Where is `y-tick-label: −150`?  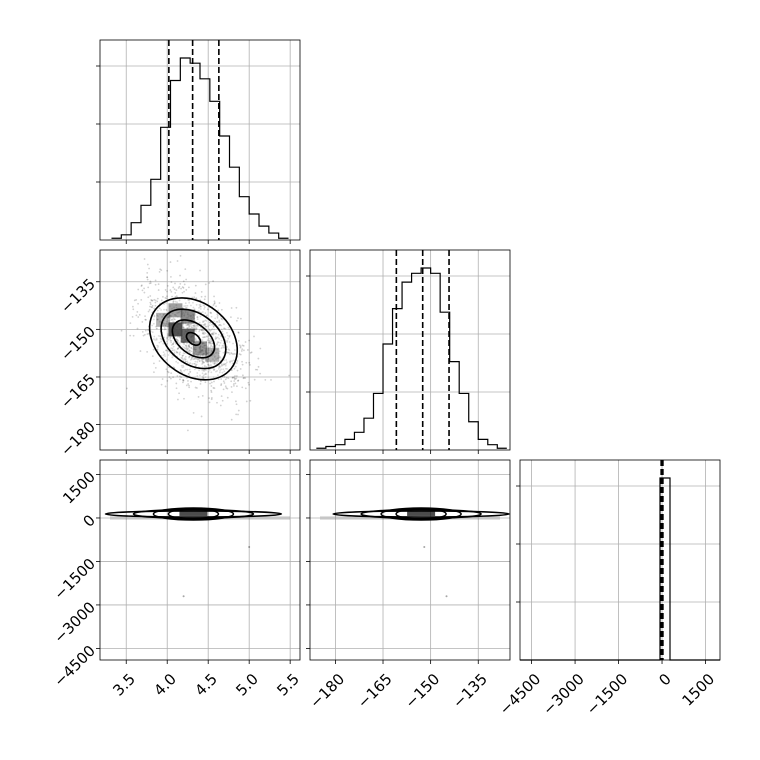
y-tick-label: −150 is located at coordinates (78, 344).